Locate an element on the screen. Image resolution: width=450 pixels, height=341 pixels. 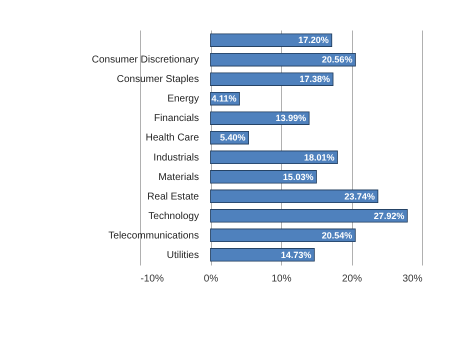
x-tick-label: -10% is located at coordinates (152, 279).